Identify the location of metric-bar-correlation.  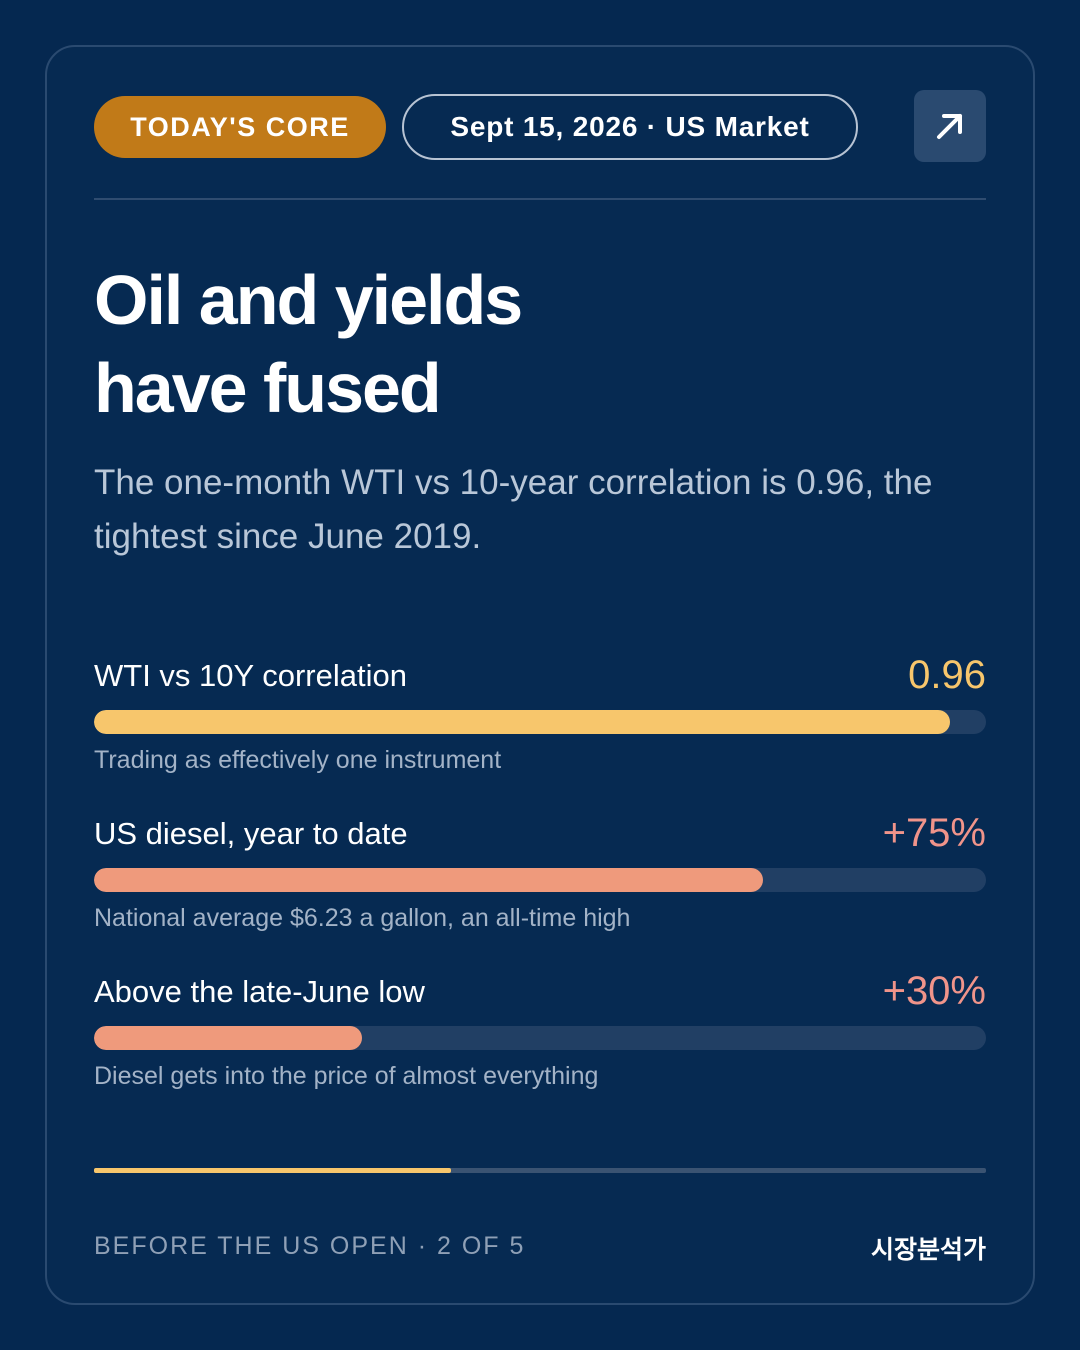
(540, 722).